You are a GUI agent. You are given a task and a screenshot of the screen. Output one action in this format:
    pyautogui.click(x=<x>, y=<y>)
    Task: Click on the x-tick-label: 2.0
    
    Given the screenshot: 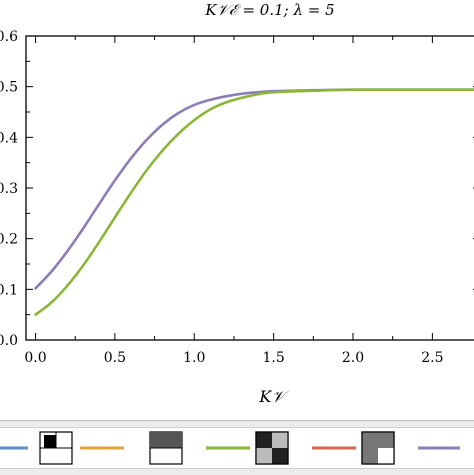 What is the action you would take?
    pyautogui.click(x=353, y=358)
    